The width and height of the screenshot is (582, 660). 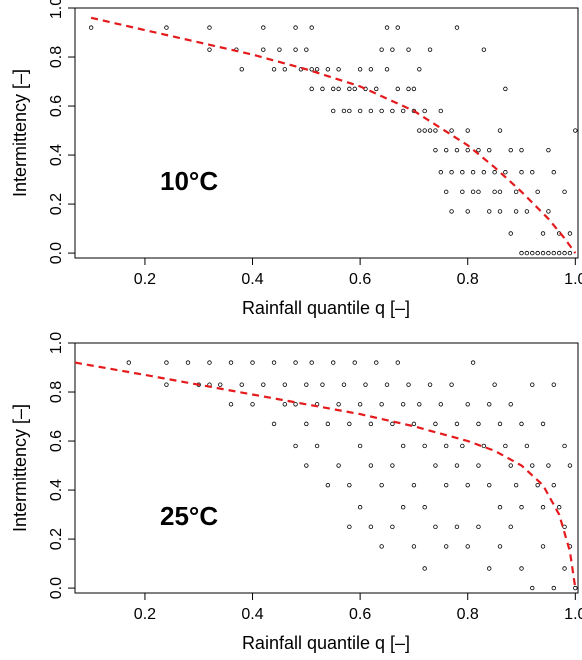 What do you see at coordinates (56, 490) in the screenshot?
I see `y-tick-label: 0.4` at bounding box center [56, 490].